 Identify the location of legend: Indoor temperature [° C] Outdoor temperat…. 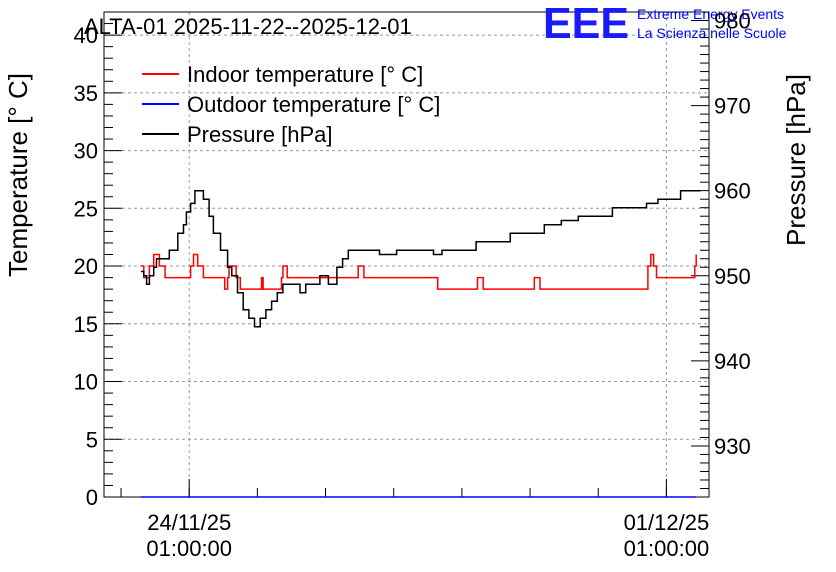
(291, 104).